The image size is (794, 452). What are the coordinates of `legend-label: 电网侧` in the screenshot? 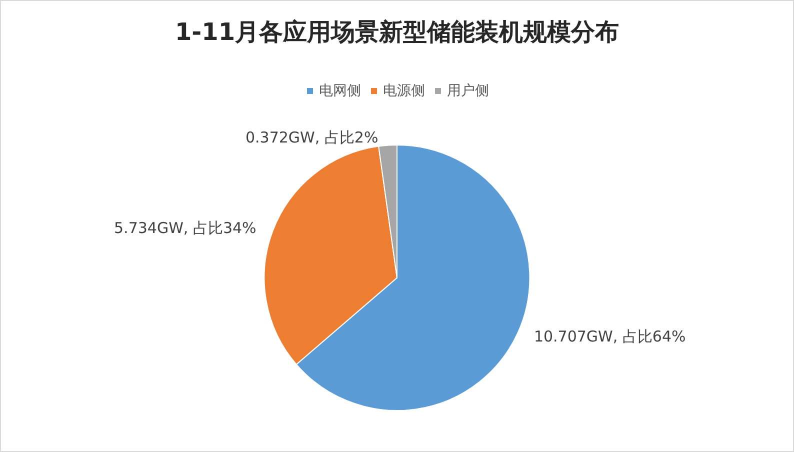 It's located at (340, 91).